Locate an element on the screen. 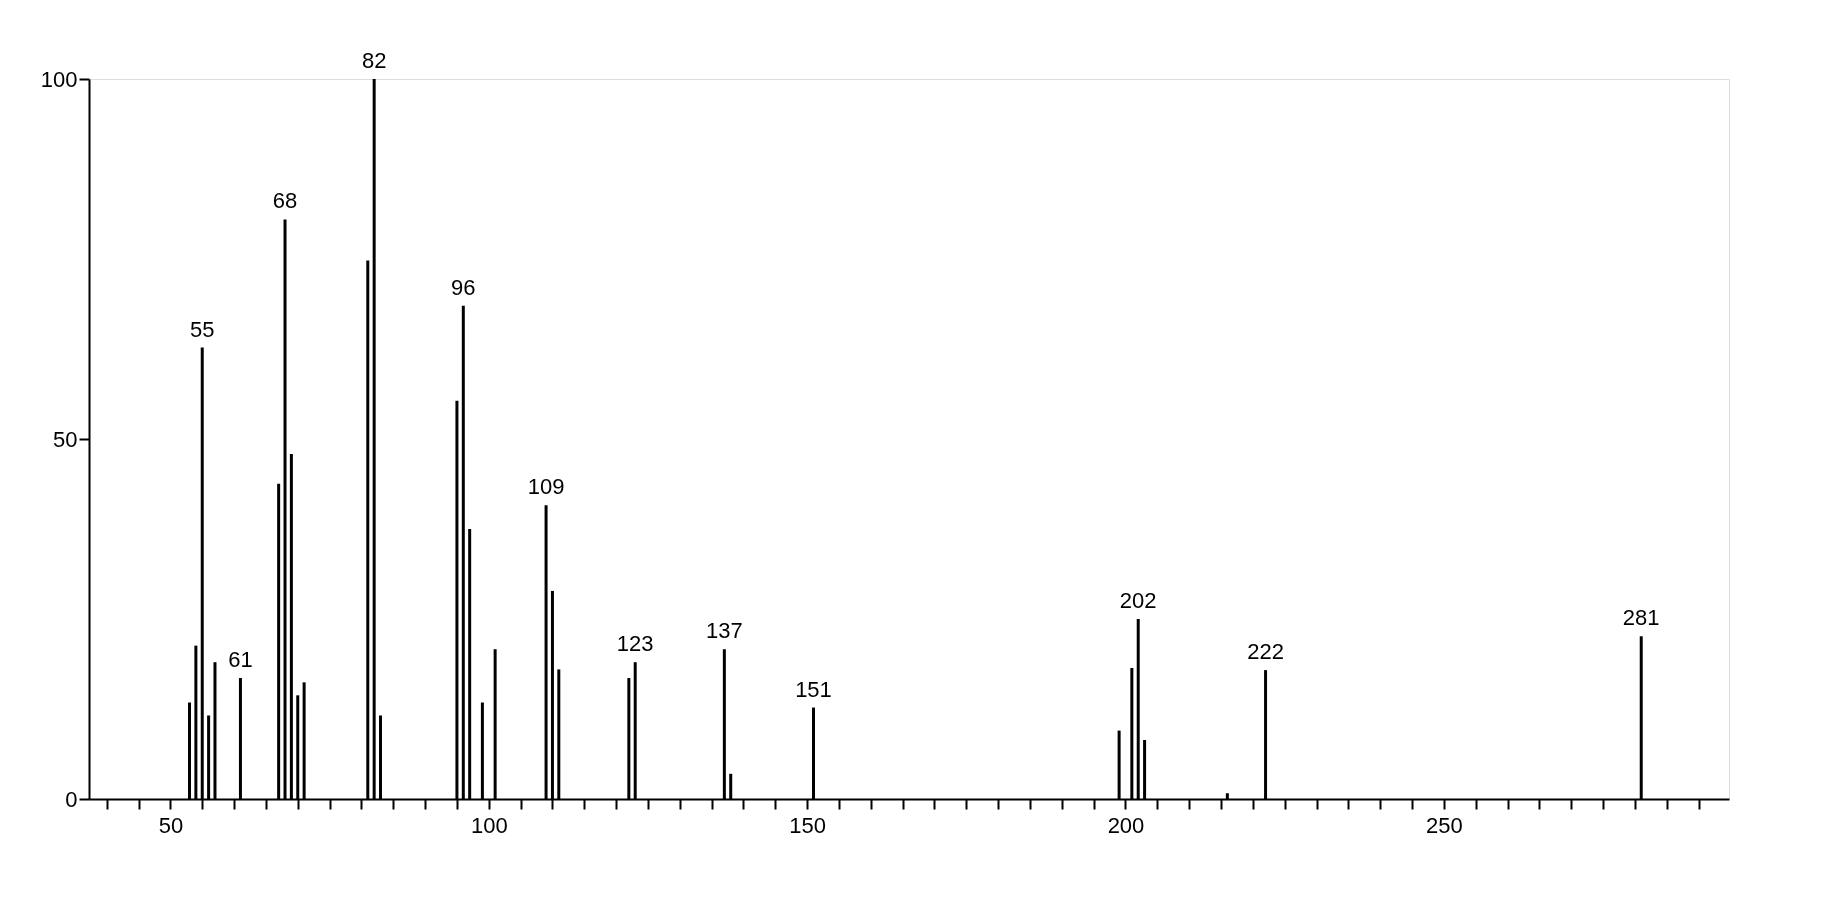  y-tick-label: 100 is located at coordinates (59, 79).